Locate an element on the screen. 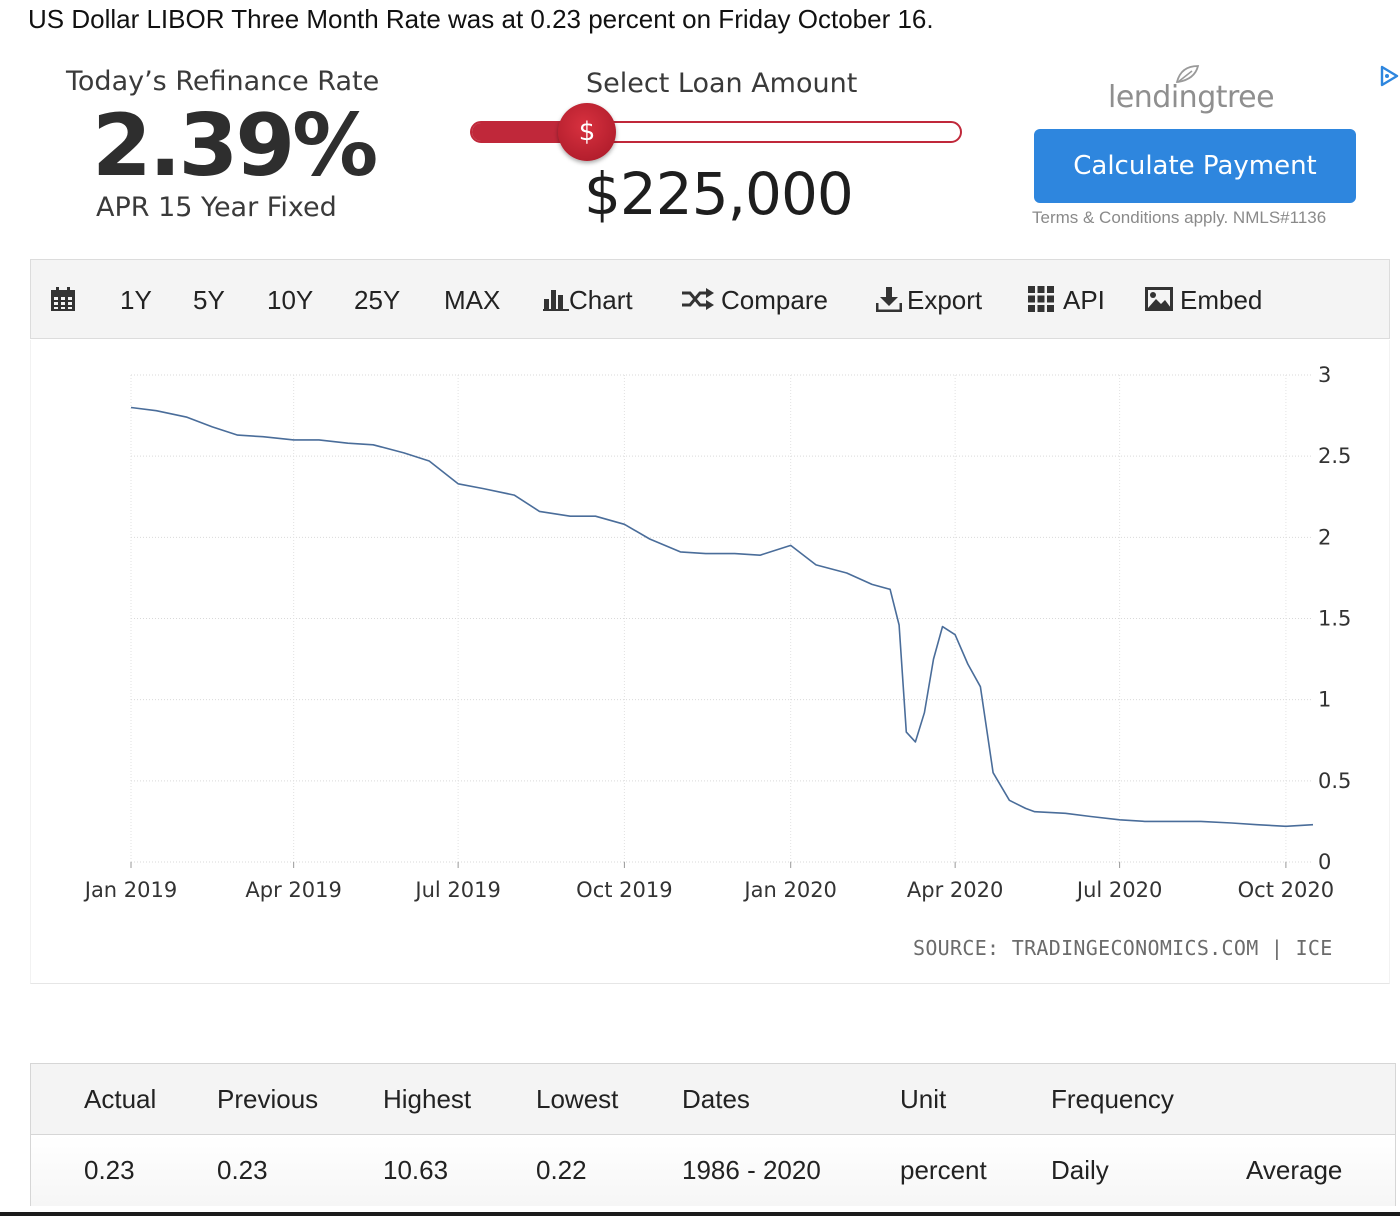 This screenshot has width=1400, height=1216. terms-text: Terms & Conditions apply. NMLS#1136 is located at coordinates (1179, 217).